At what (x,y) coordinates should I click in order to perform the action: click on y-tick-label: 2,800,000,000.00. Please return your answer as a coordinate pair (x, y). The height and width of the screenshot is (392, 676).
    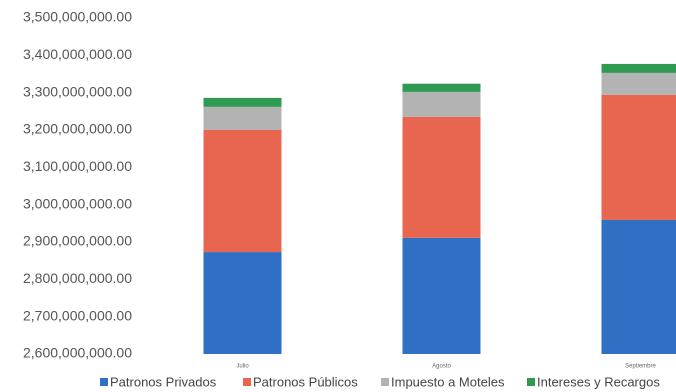
    Looking at the image, I should click on (77, 278).